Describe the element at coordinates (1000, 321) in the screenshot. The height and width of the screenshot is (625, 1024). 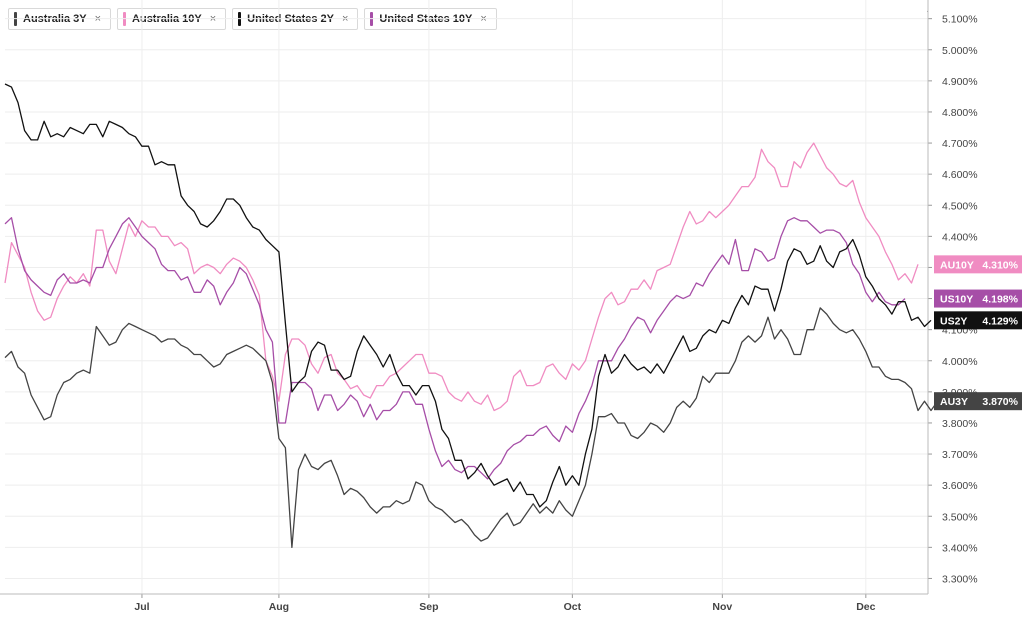
I see `last-value-badge-value: 4.129%` at that location.